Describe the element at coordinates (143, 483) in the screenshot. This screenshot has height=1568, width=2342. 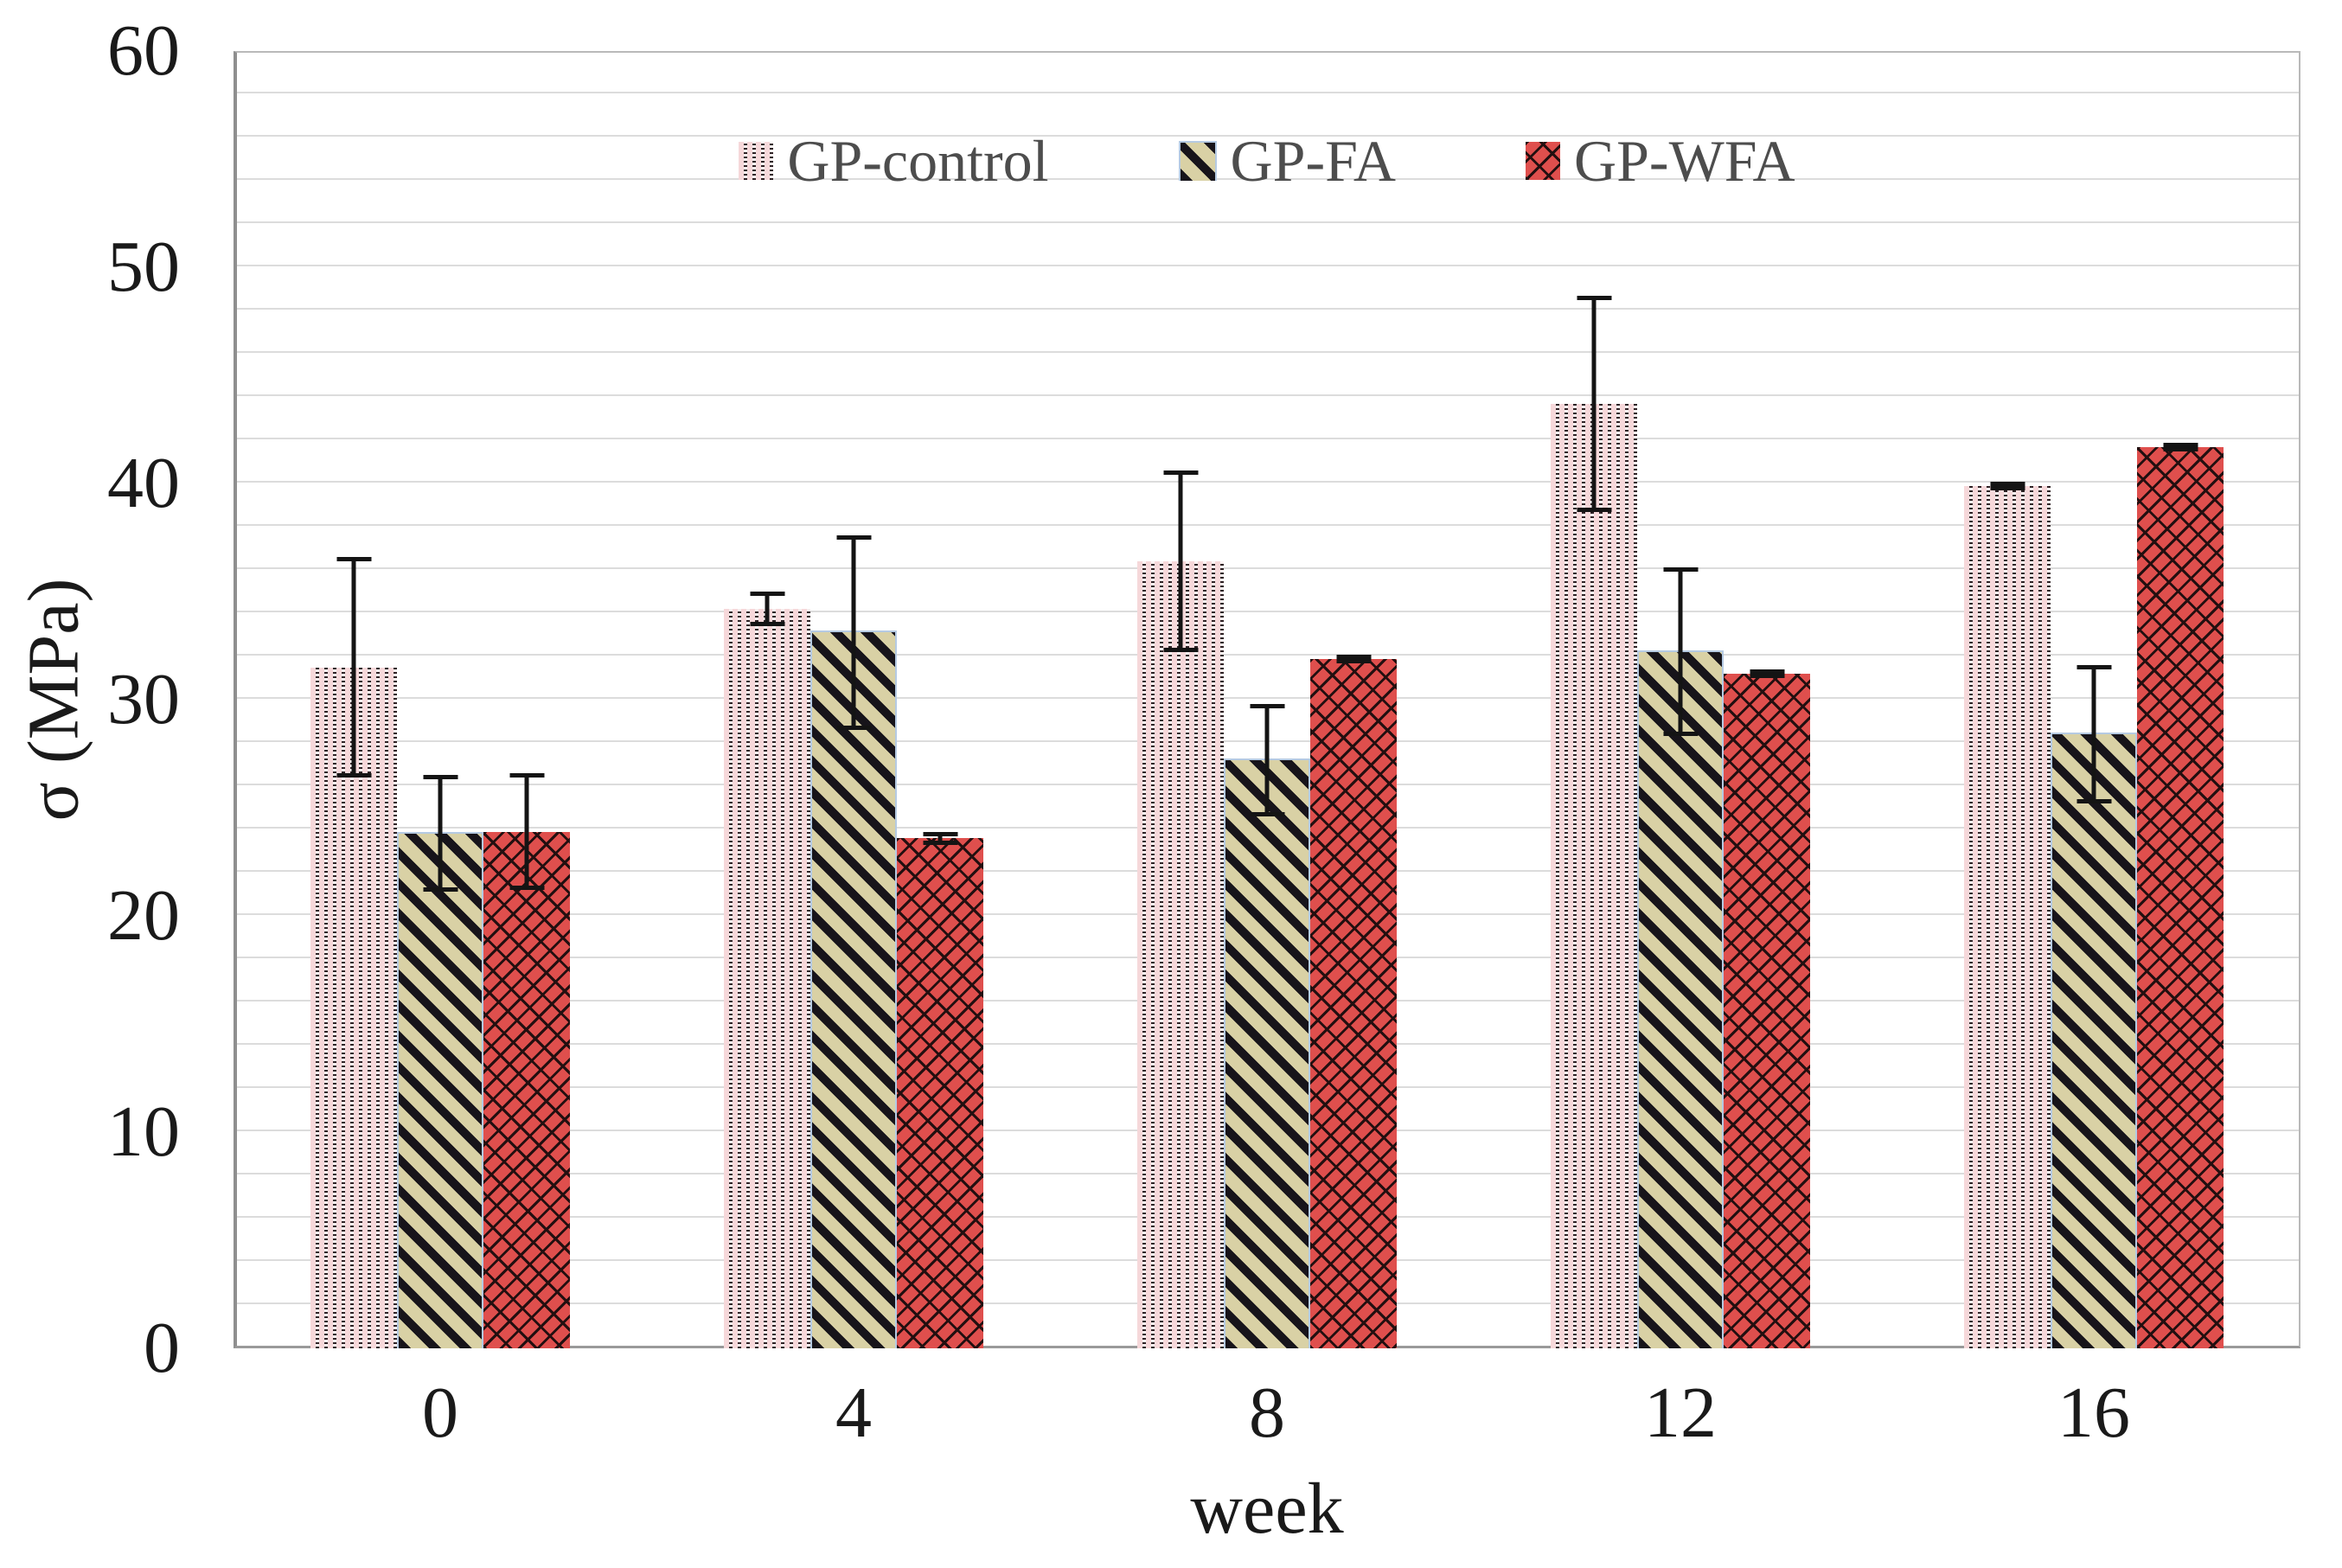
I see `y-tick-label: 40` at that location.